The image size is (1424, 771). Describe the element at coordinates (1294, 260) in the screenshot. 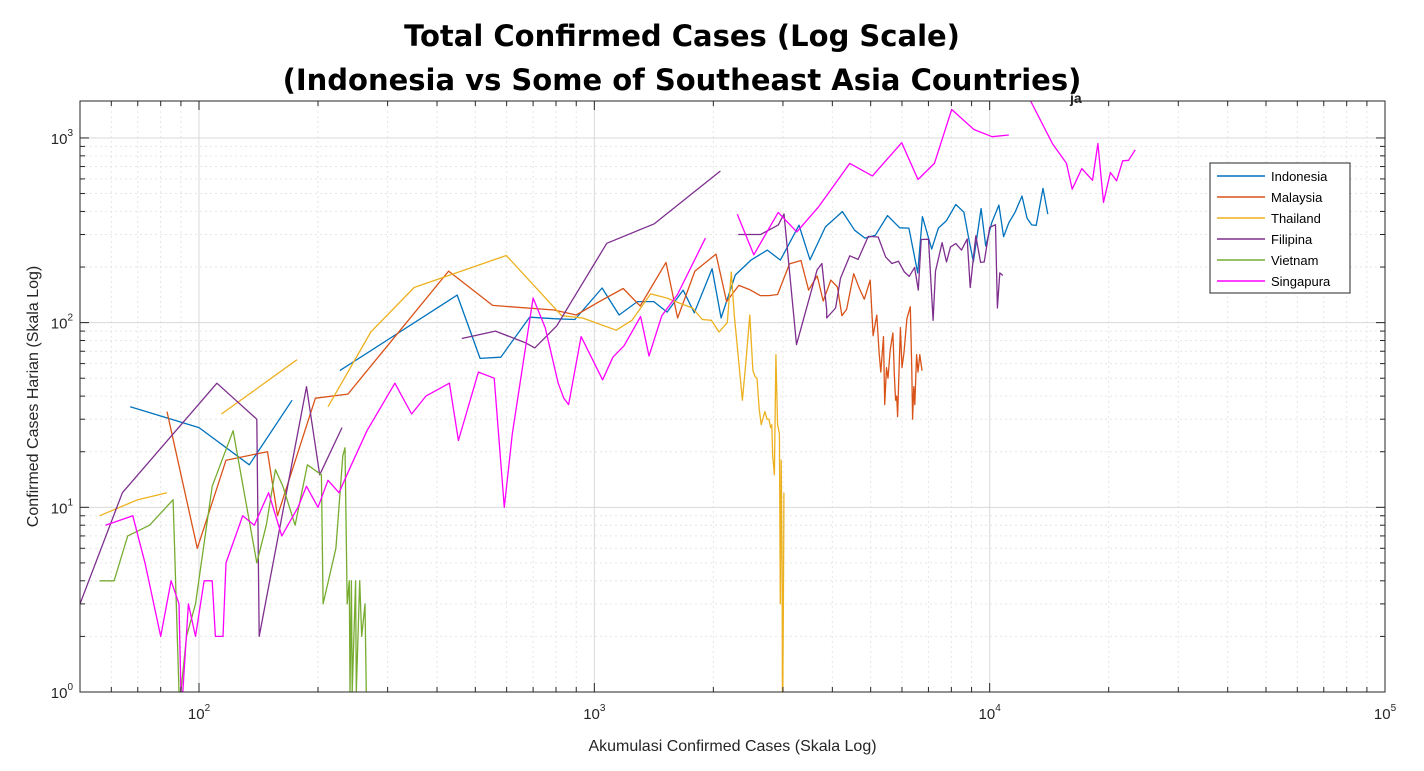

I see `legend-label-vietnam: Vietnam` at that location.